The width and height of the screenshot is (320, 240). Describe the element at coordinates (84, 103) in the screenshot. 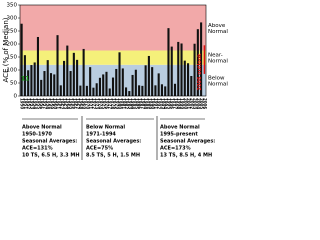

I see `x-tick-label: 1969` at that location.